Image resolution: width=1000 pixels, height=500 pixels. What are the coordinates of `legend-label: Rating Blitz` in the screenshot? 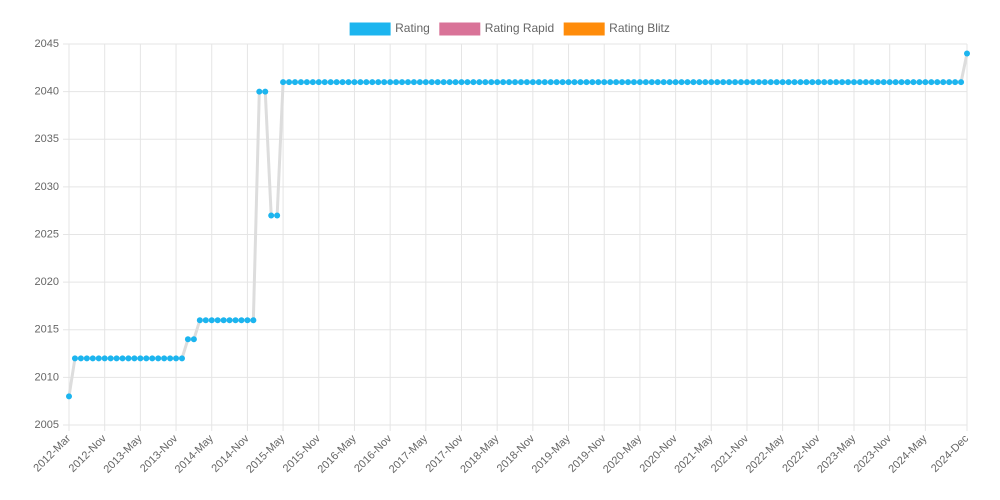 It's located at (639, 28).